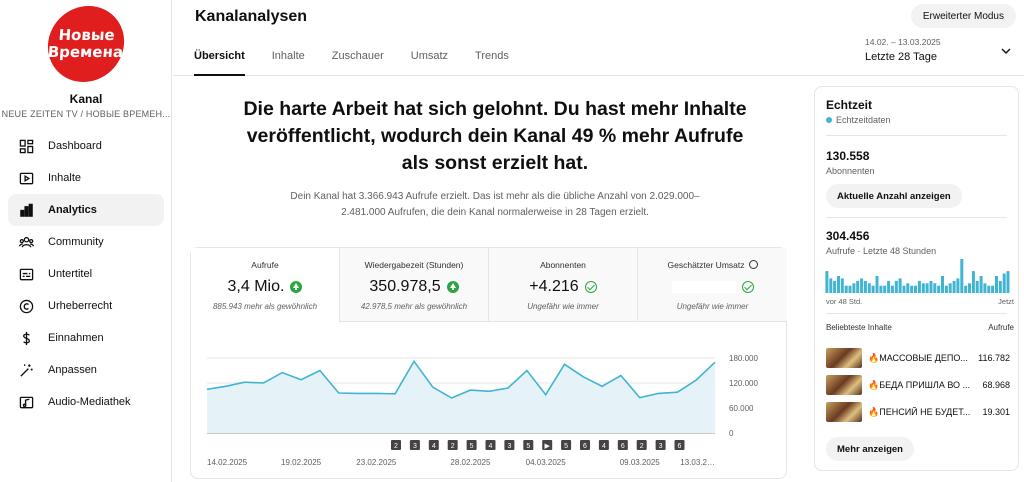 The image size is (1024, 482). Describe the element at coordinates (881, 251) in the screenshot. I see `realtime-views-label: Aufrufe · Letzte 48 Stunden` at that location.